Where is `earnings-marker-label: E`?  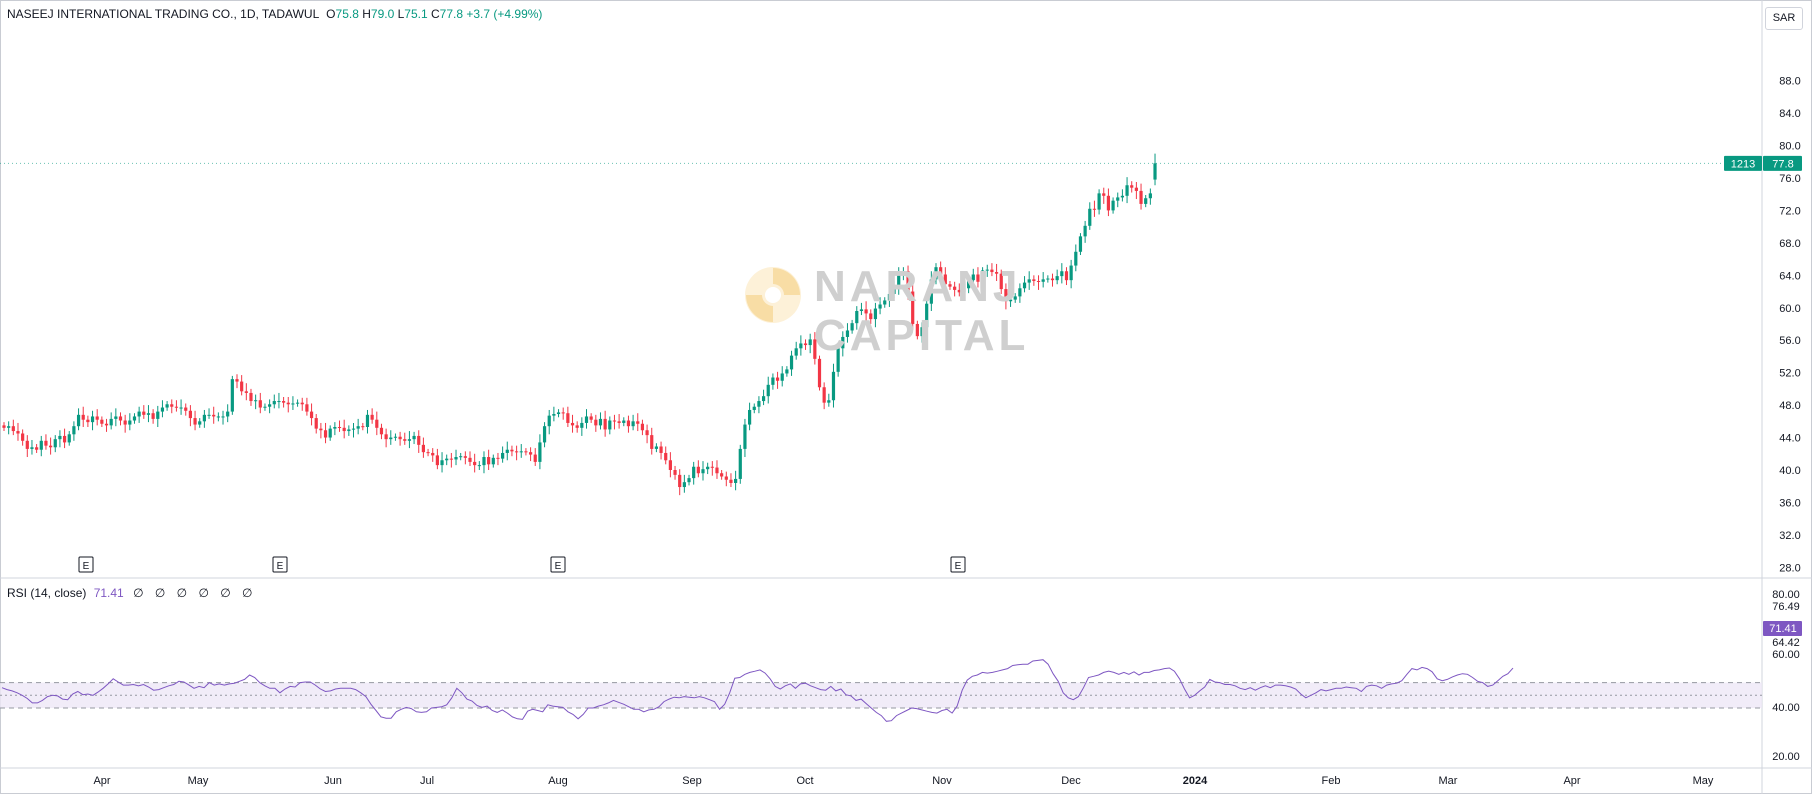 earnings-marker-label: E is located at coordinates (86, 566).